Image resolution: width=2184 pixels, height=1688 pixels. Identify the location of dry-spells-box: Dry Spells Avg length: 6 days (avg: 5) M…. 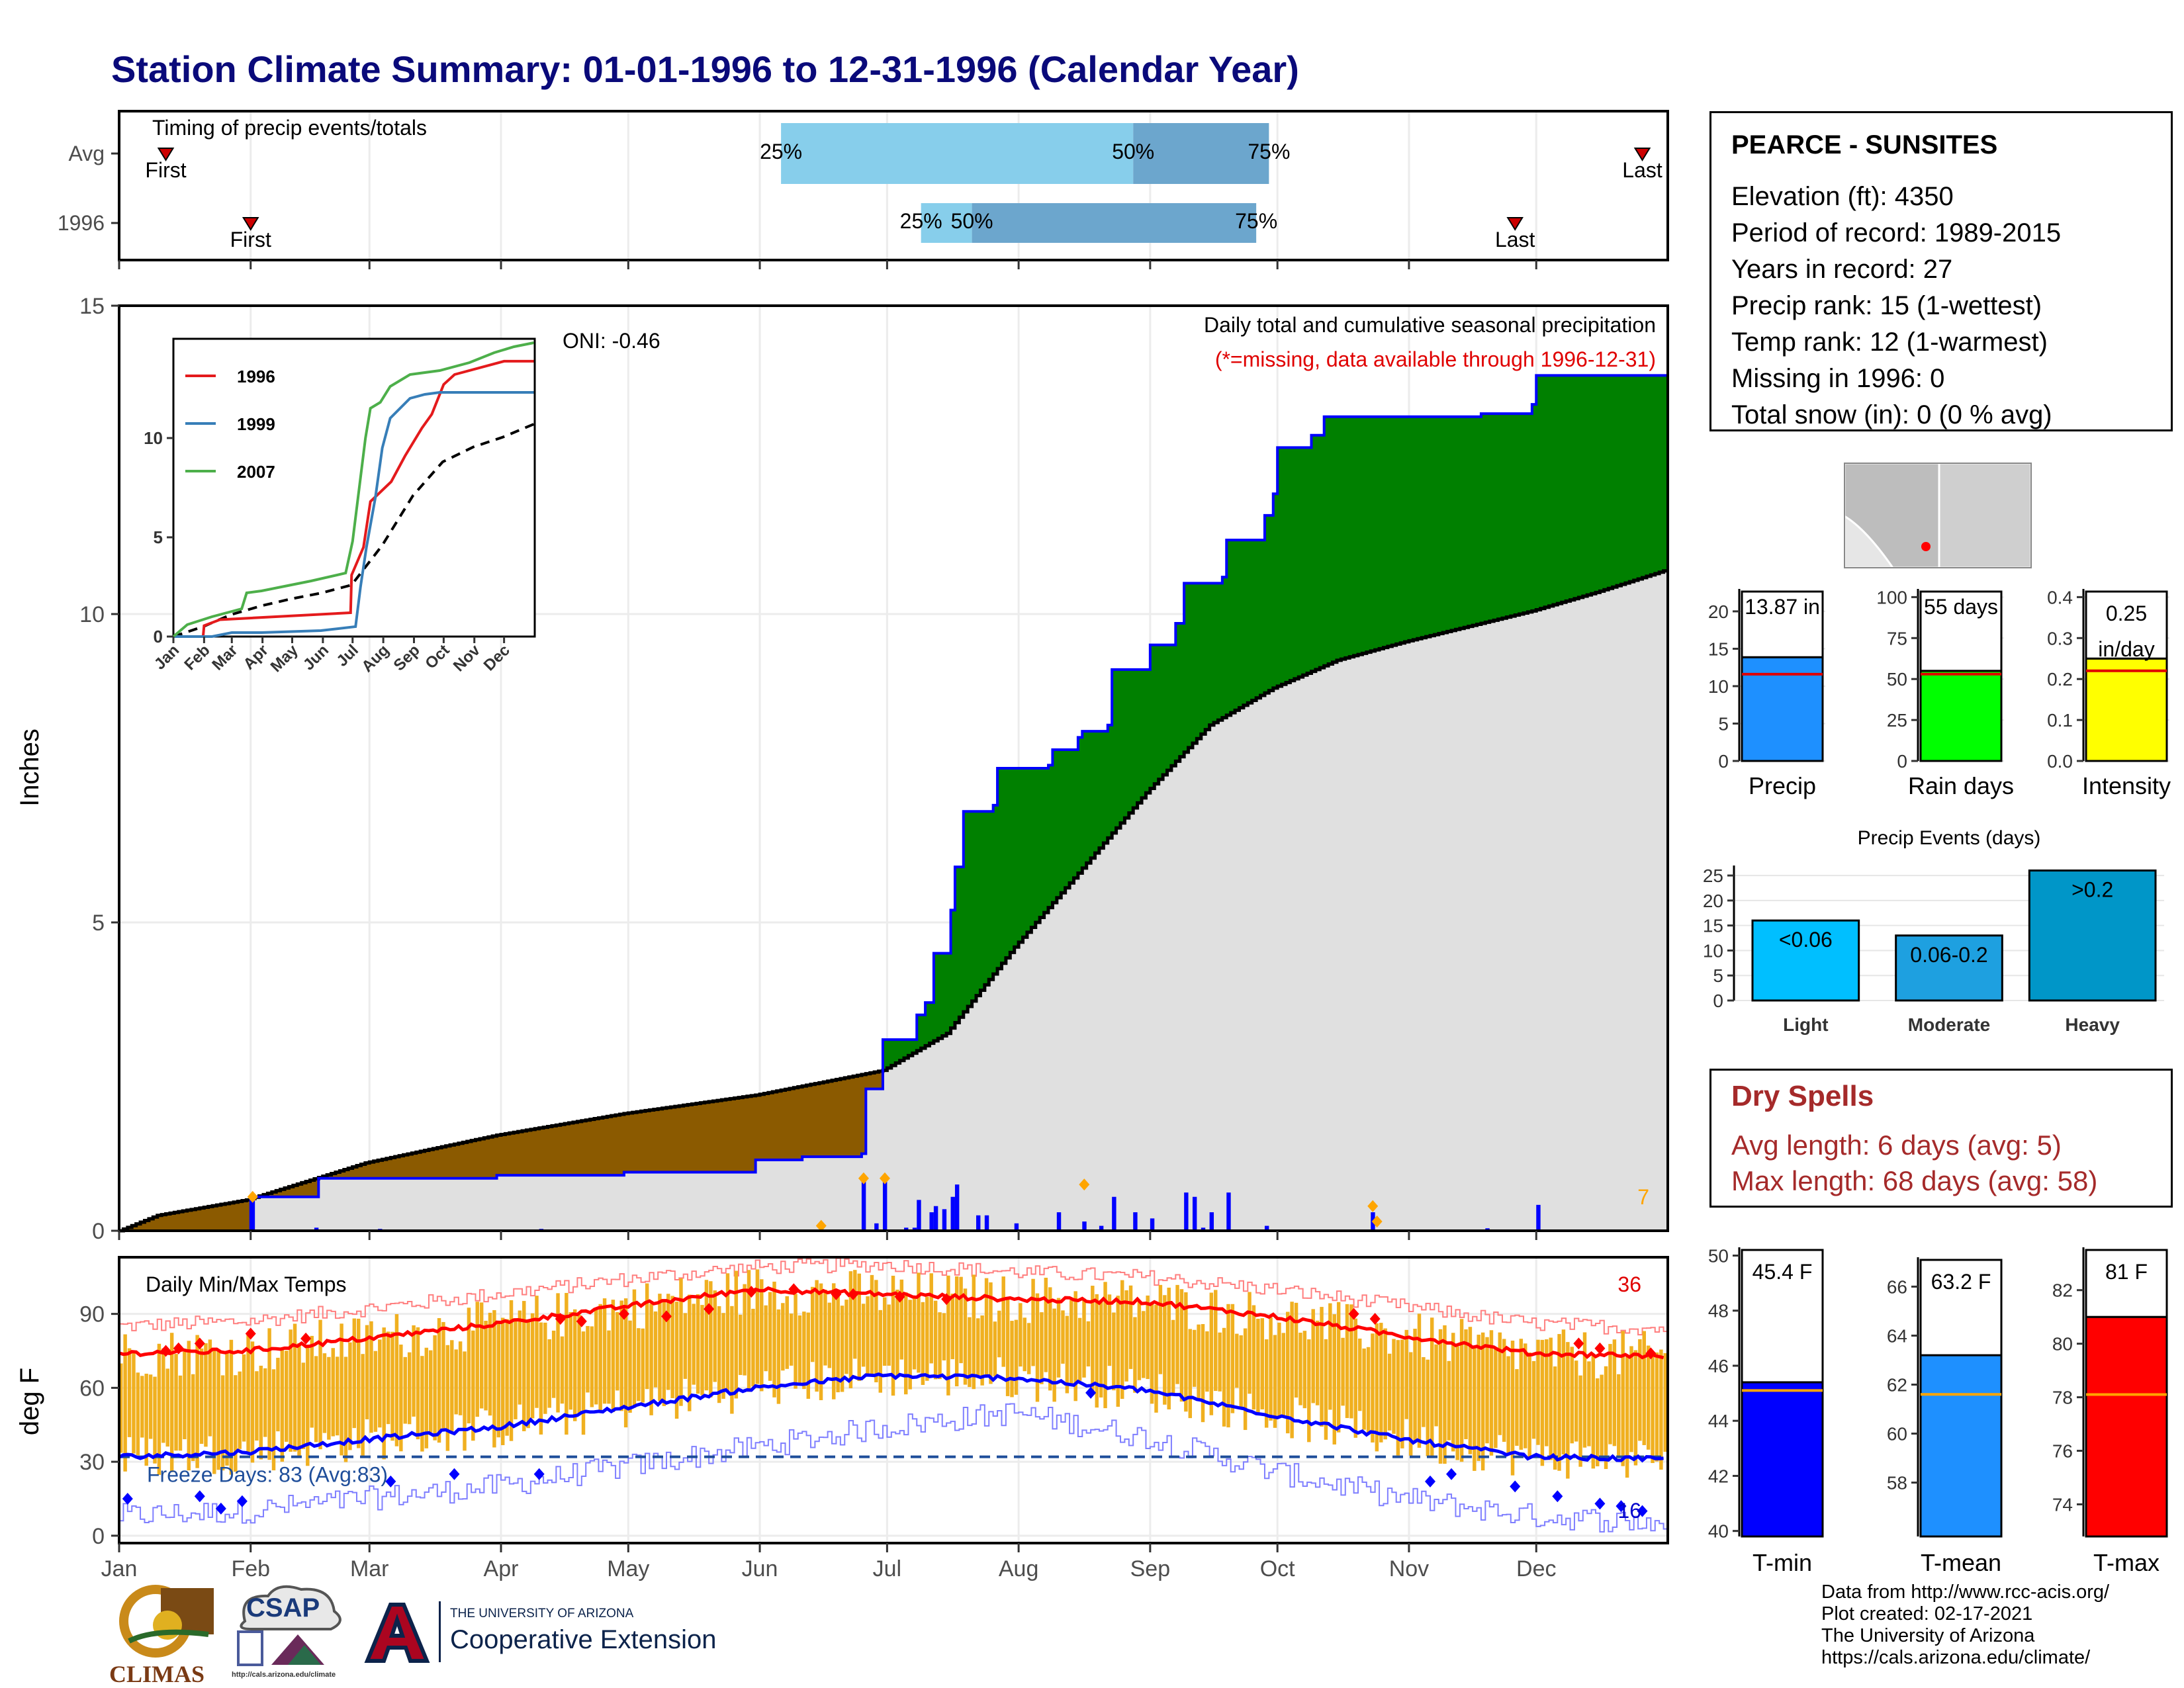
(1941, 1138).